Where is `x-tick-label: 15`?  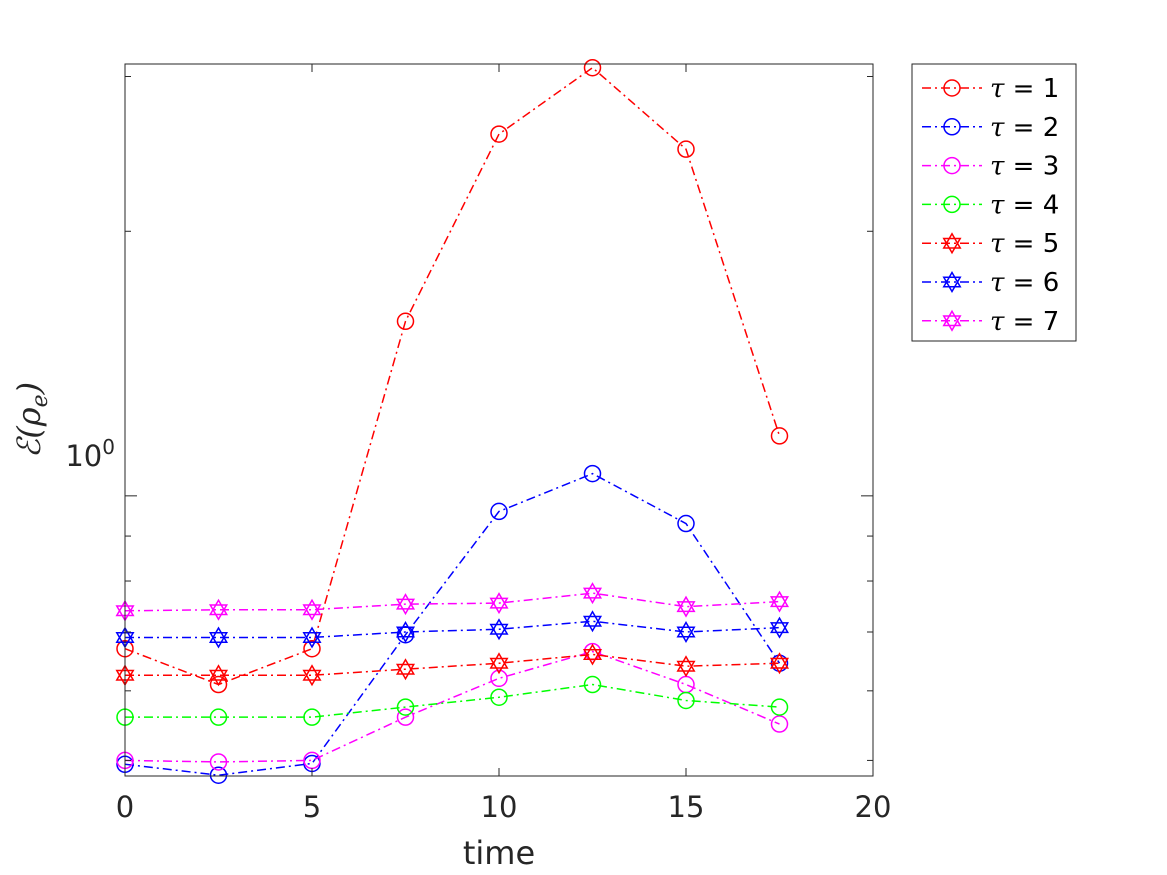 x-tick-label: 15 is located at coordinates (686, 807).